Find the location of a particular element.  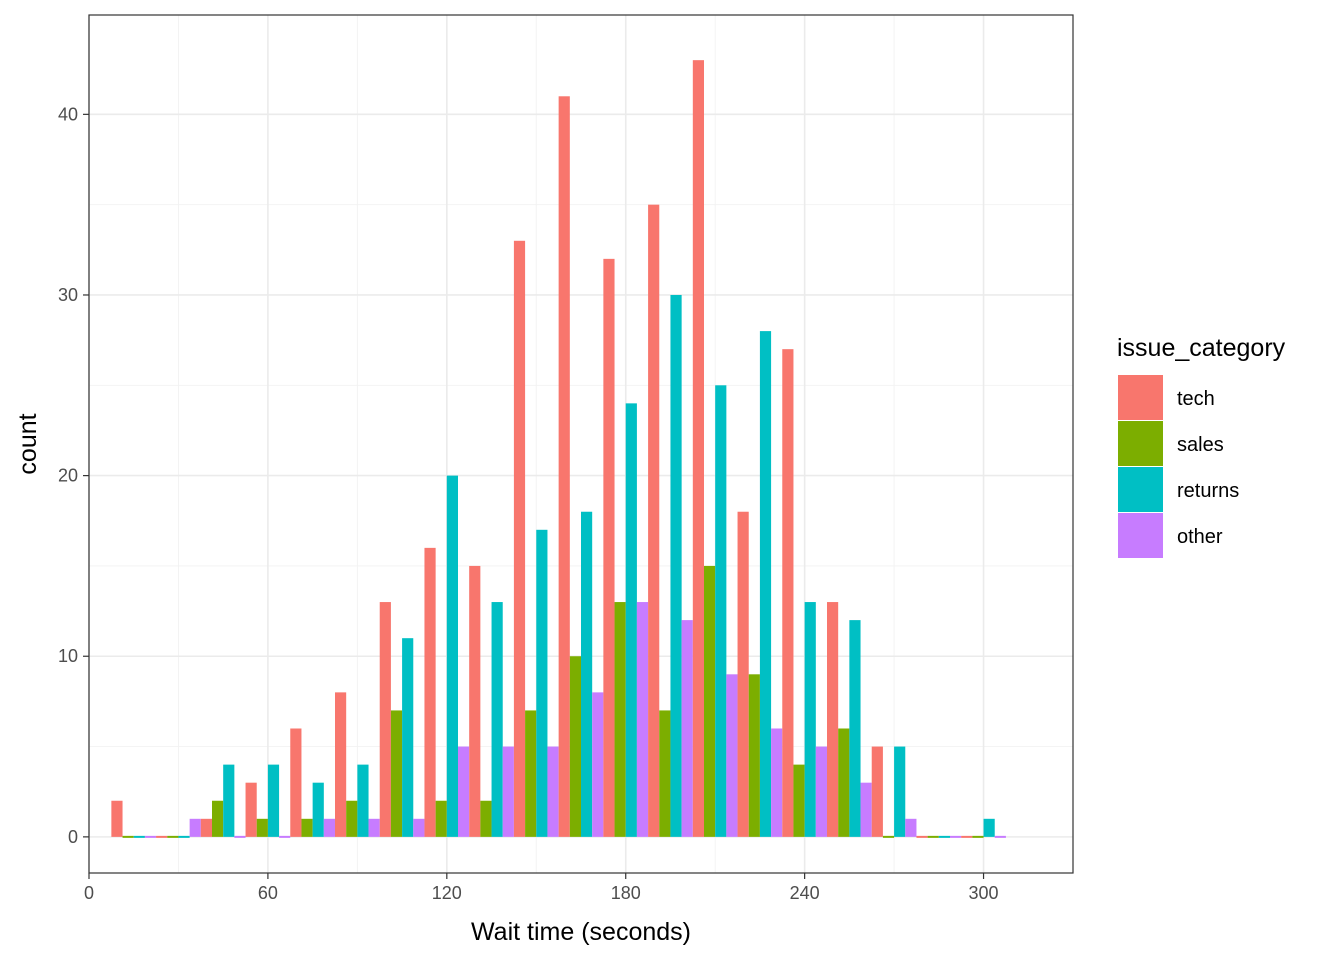

y-tick-label: 30 is located at coordinates (68, 295).